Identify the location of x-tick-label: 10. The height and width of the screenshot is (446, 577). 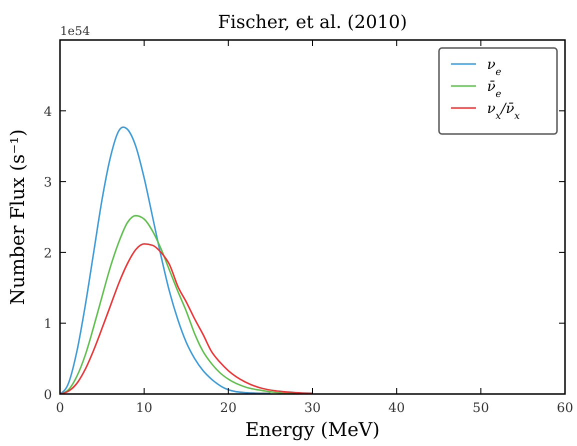
(144, 408).